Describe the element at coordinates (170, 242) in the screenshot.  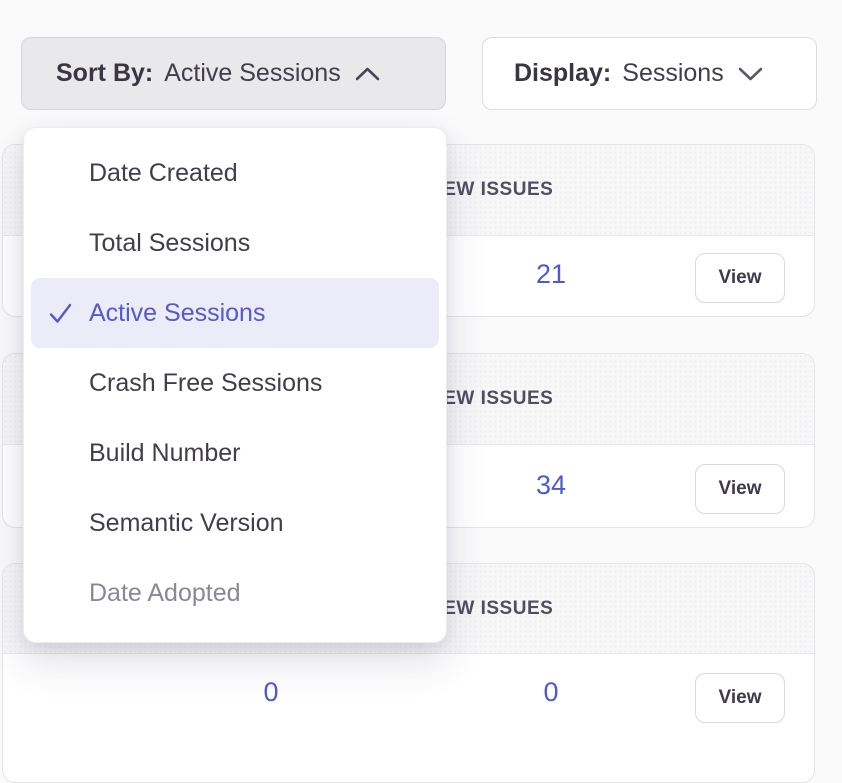
I see `menu-item-label: Total Sessions` at that location.